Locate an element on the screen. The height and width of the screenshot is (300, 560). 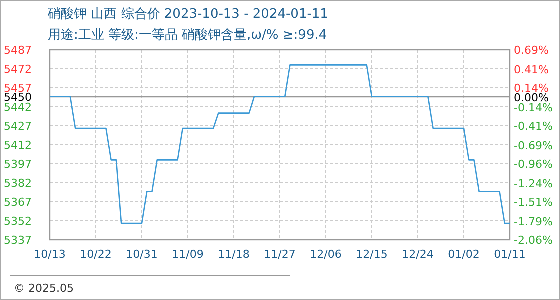
y2-tick-label: -1.51% is located at coordinates (533, 202).